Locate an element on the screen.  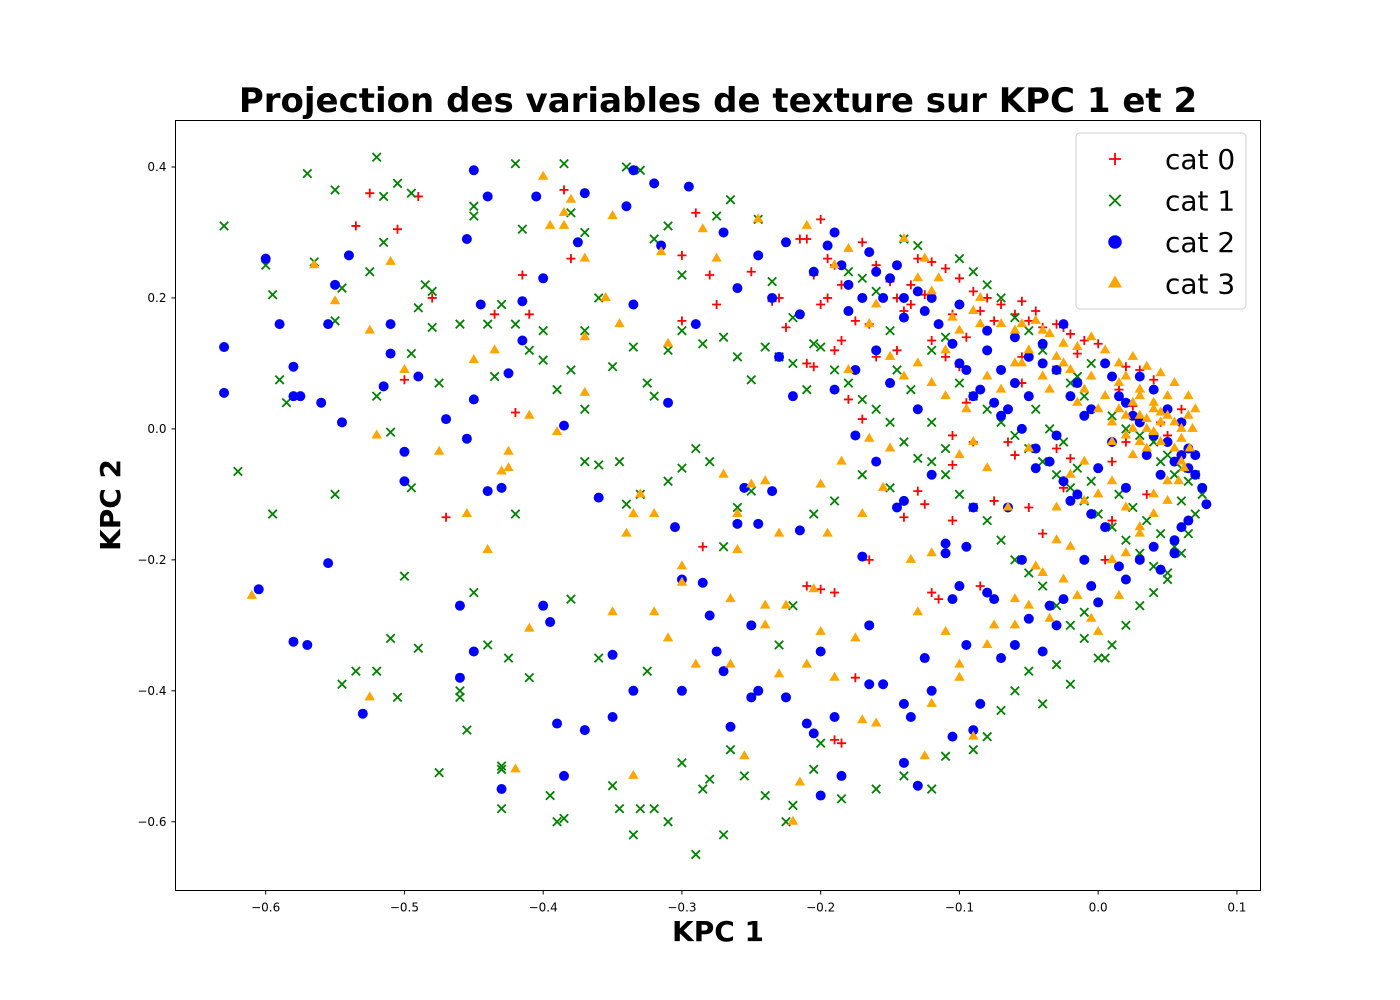
legend-label: cat 1 is located at coordinates (1200, 201).